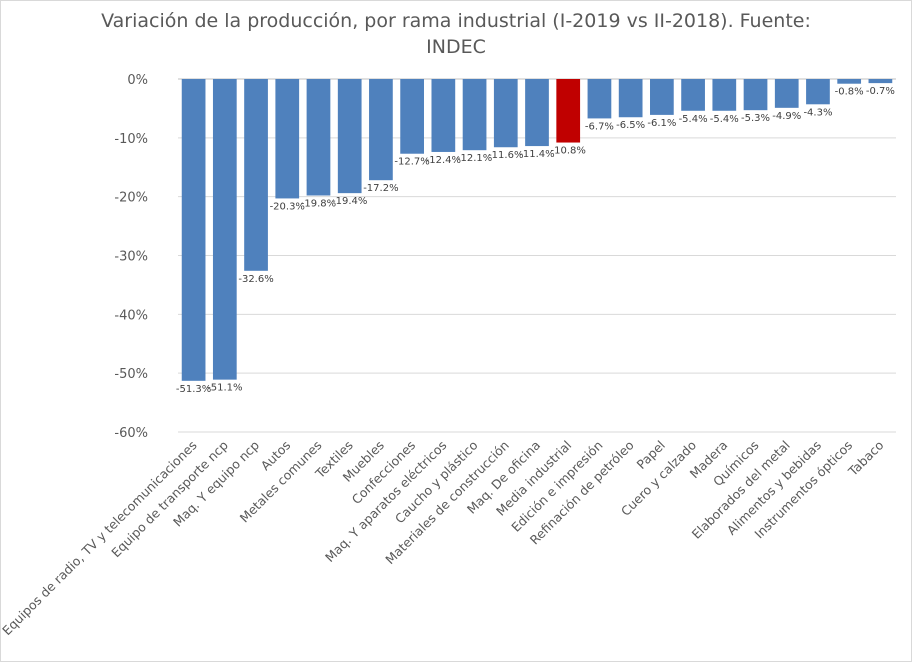  Describe the element at coordinates (880, 91) in the screenshot. I see `data-label: -0.7%` at that location.